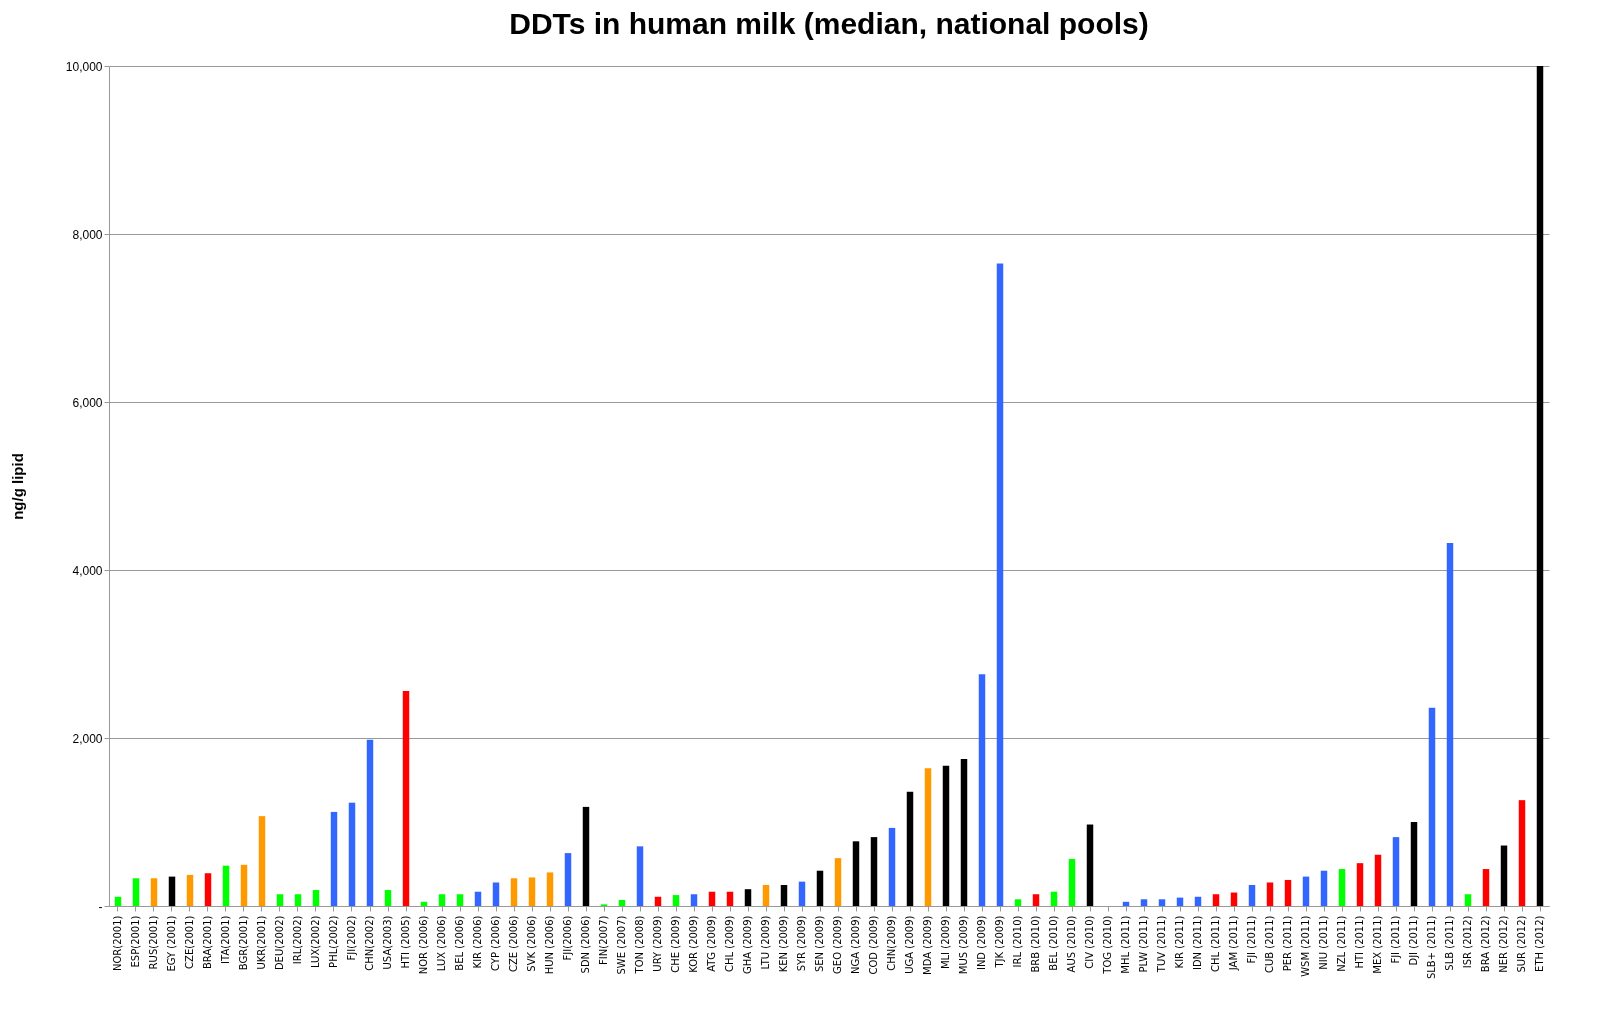 This screenshot has height=1027, width=1622. I want to click on chart-title: DDTs in human milk (median, national pools), so click(829, 23).